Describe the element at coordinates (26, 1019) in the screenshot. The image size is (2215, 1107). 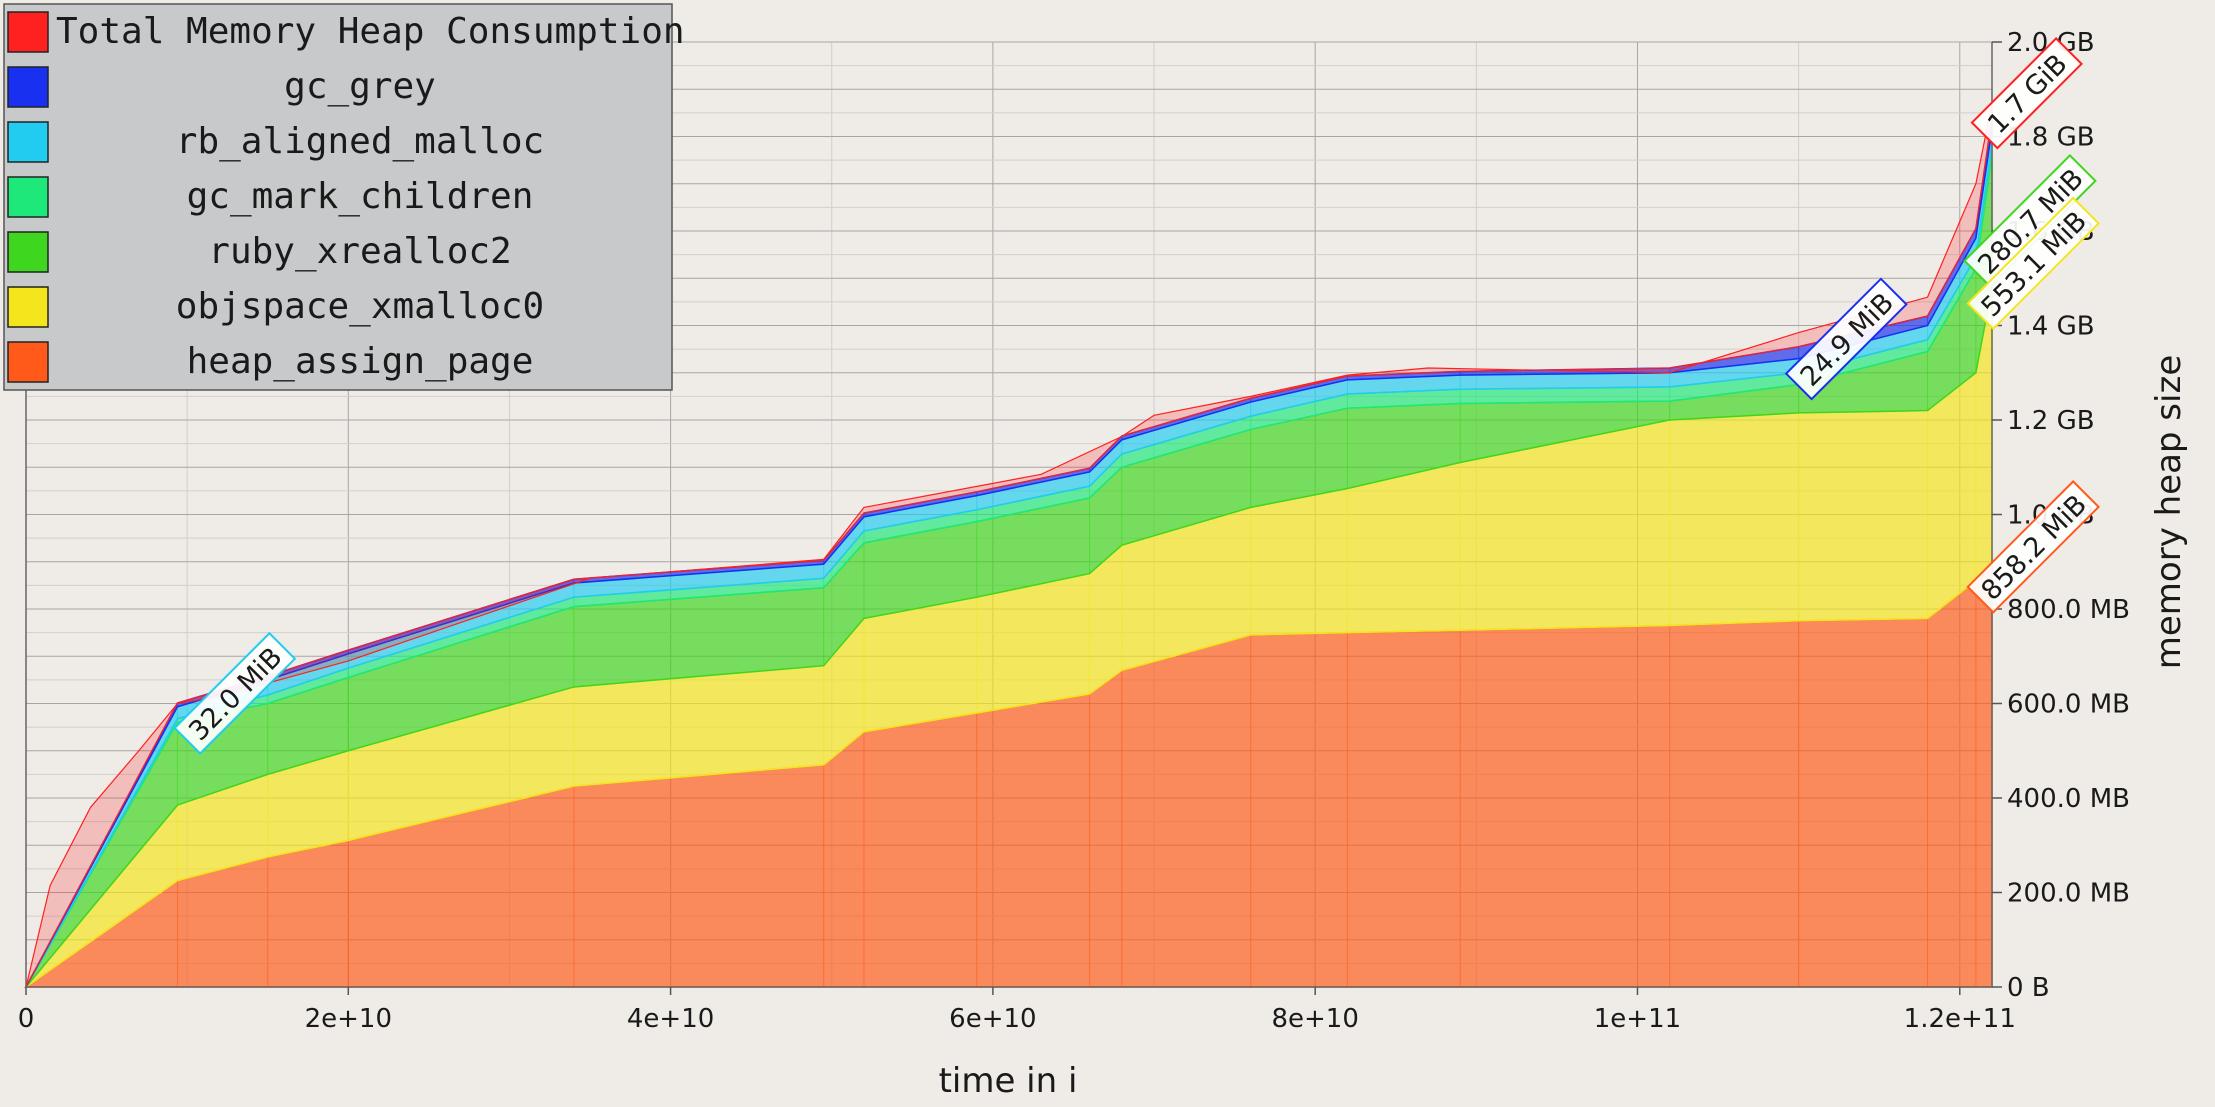
I see `x-tick-label: 0` at that location.